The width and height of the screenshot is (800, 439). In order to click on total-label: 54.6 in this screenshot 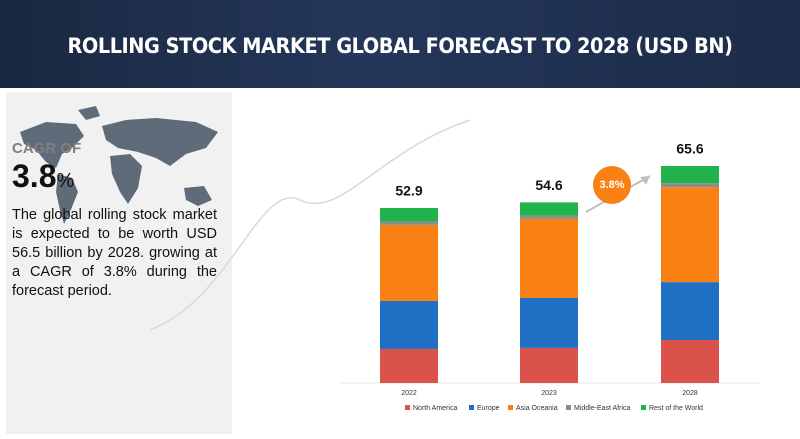, I will do `click(548, 185)`.